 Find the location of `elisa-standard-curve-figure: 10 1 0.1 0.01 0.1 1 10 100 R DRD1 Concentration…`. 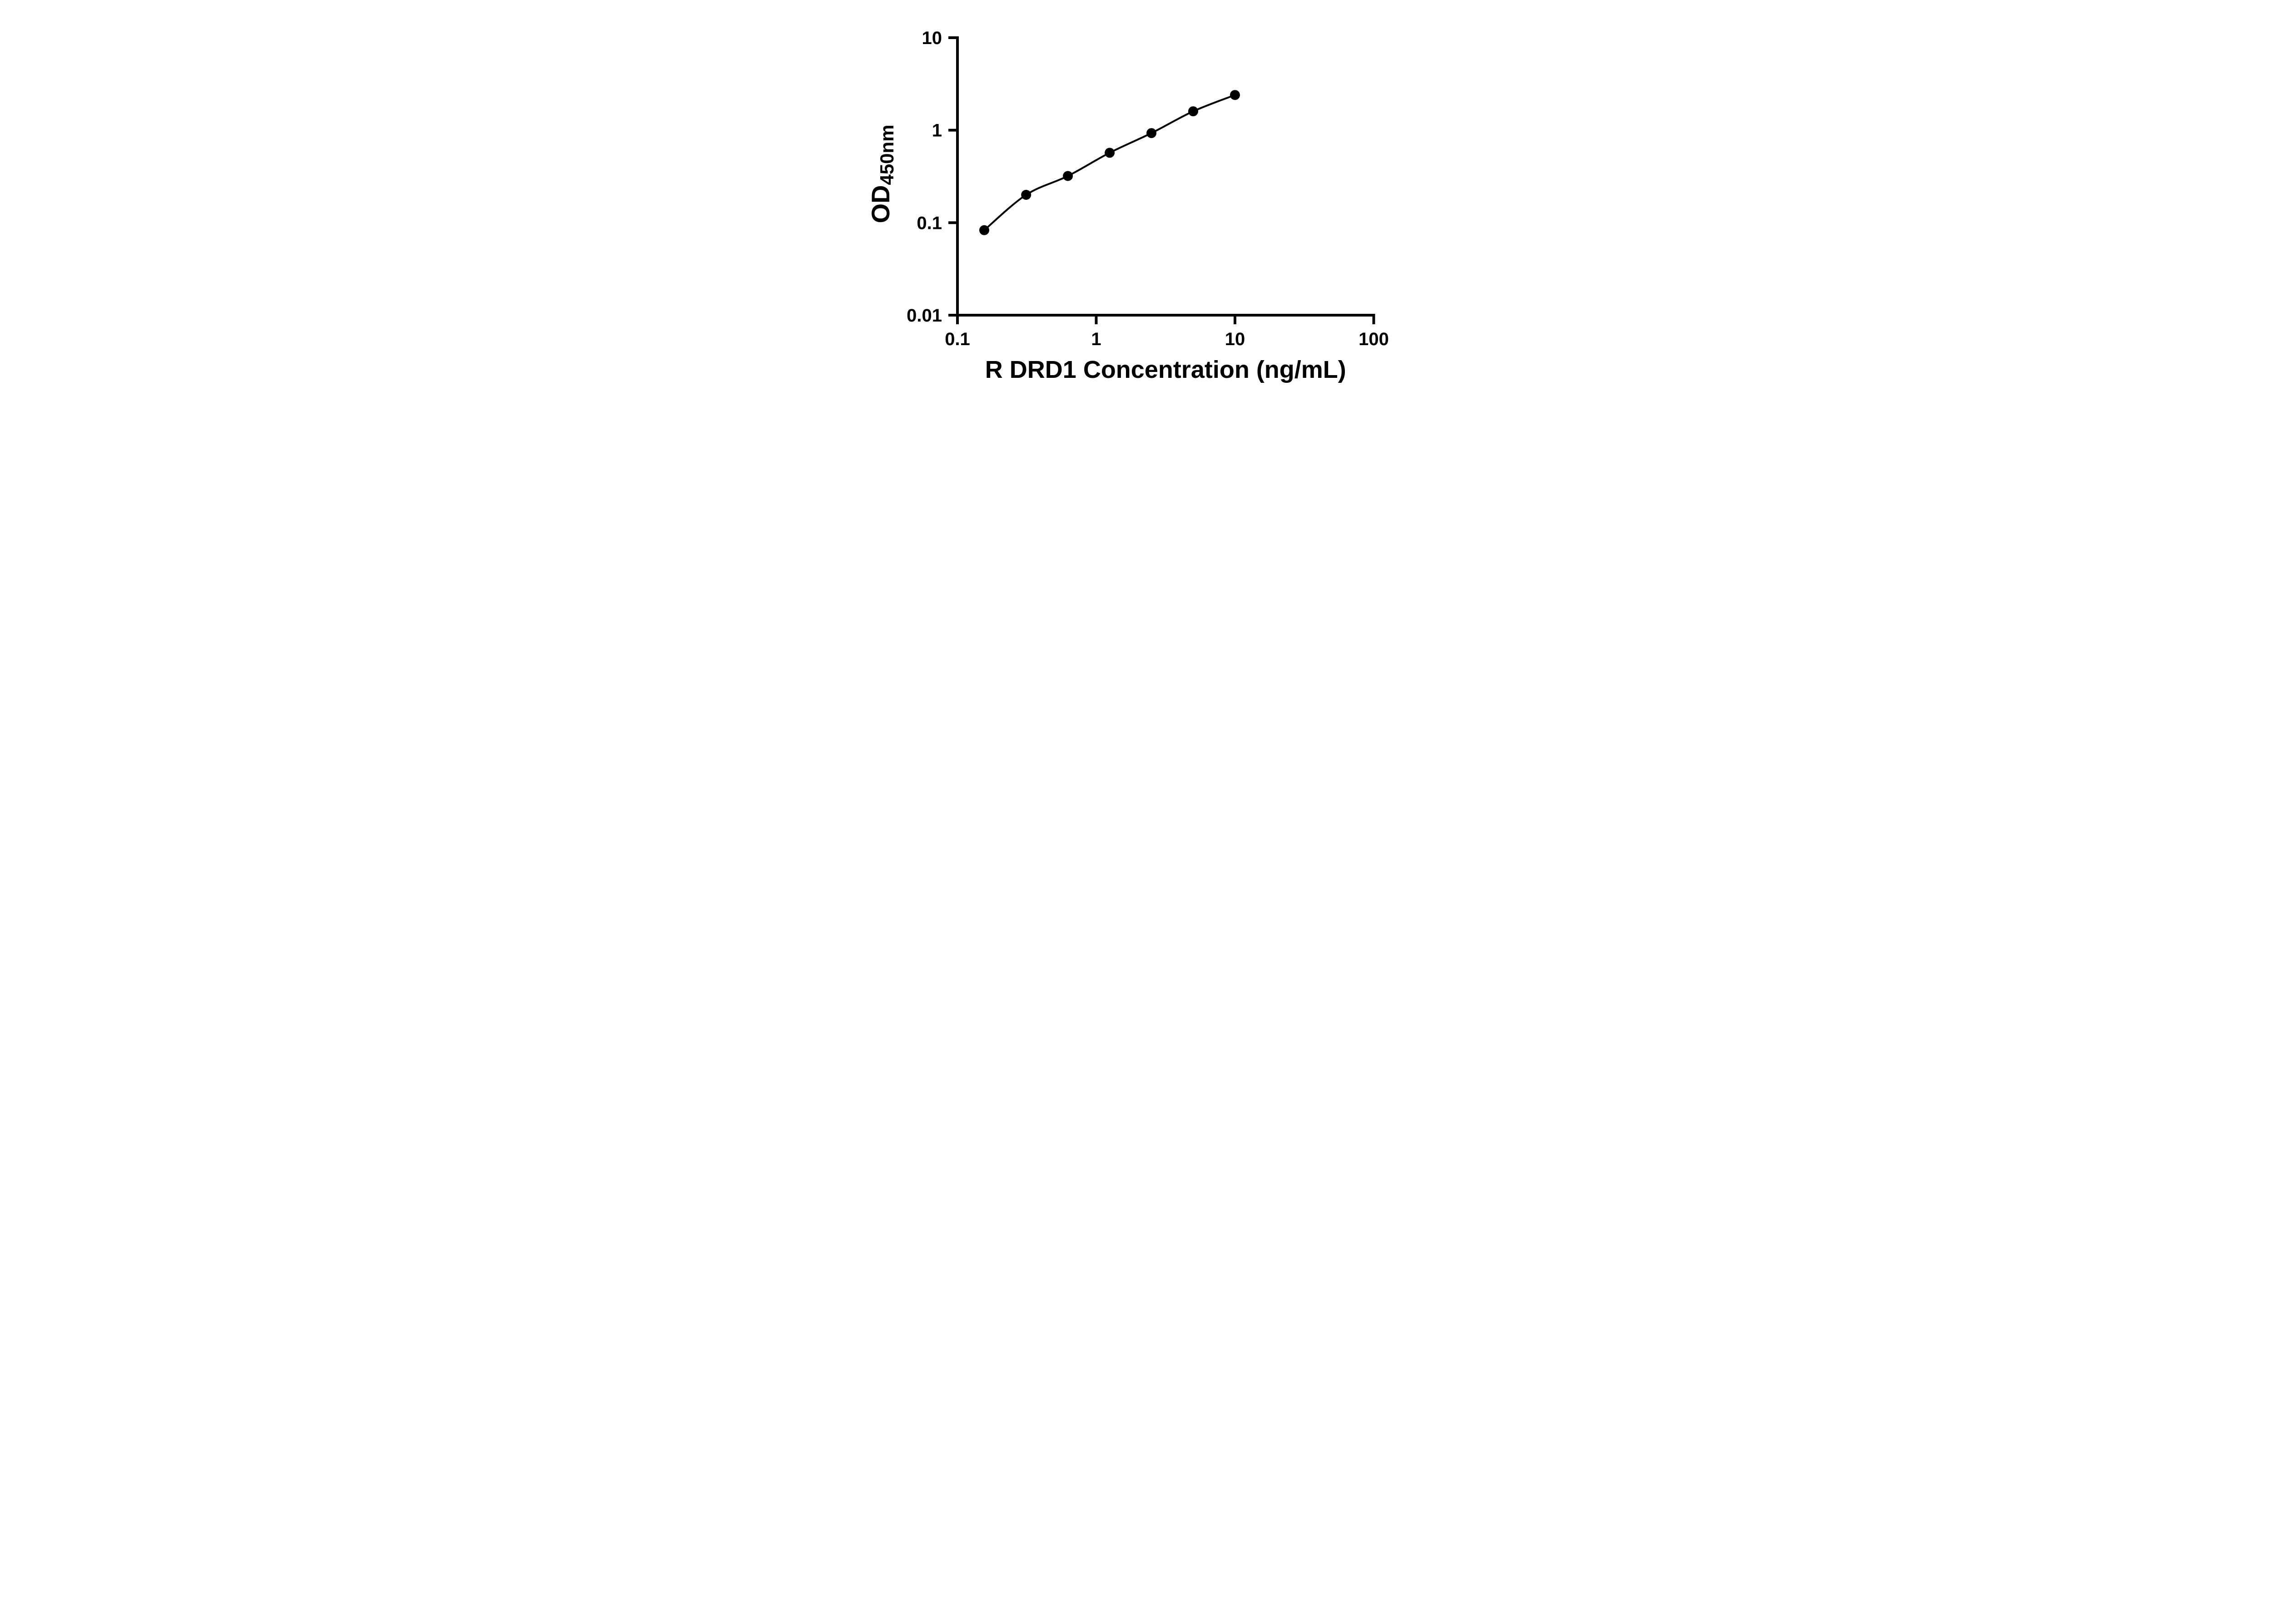

elisa-standard-curve-figure: 10 1 0.1 0.01 0.1 1 10 100 R DRD1 Concentration… is located at coordinates (1135, 203).